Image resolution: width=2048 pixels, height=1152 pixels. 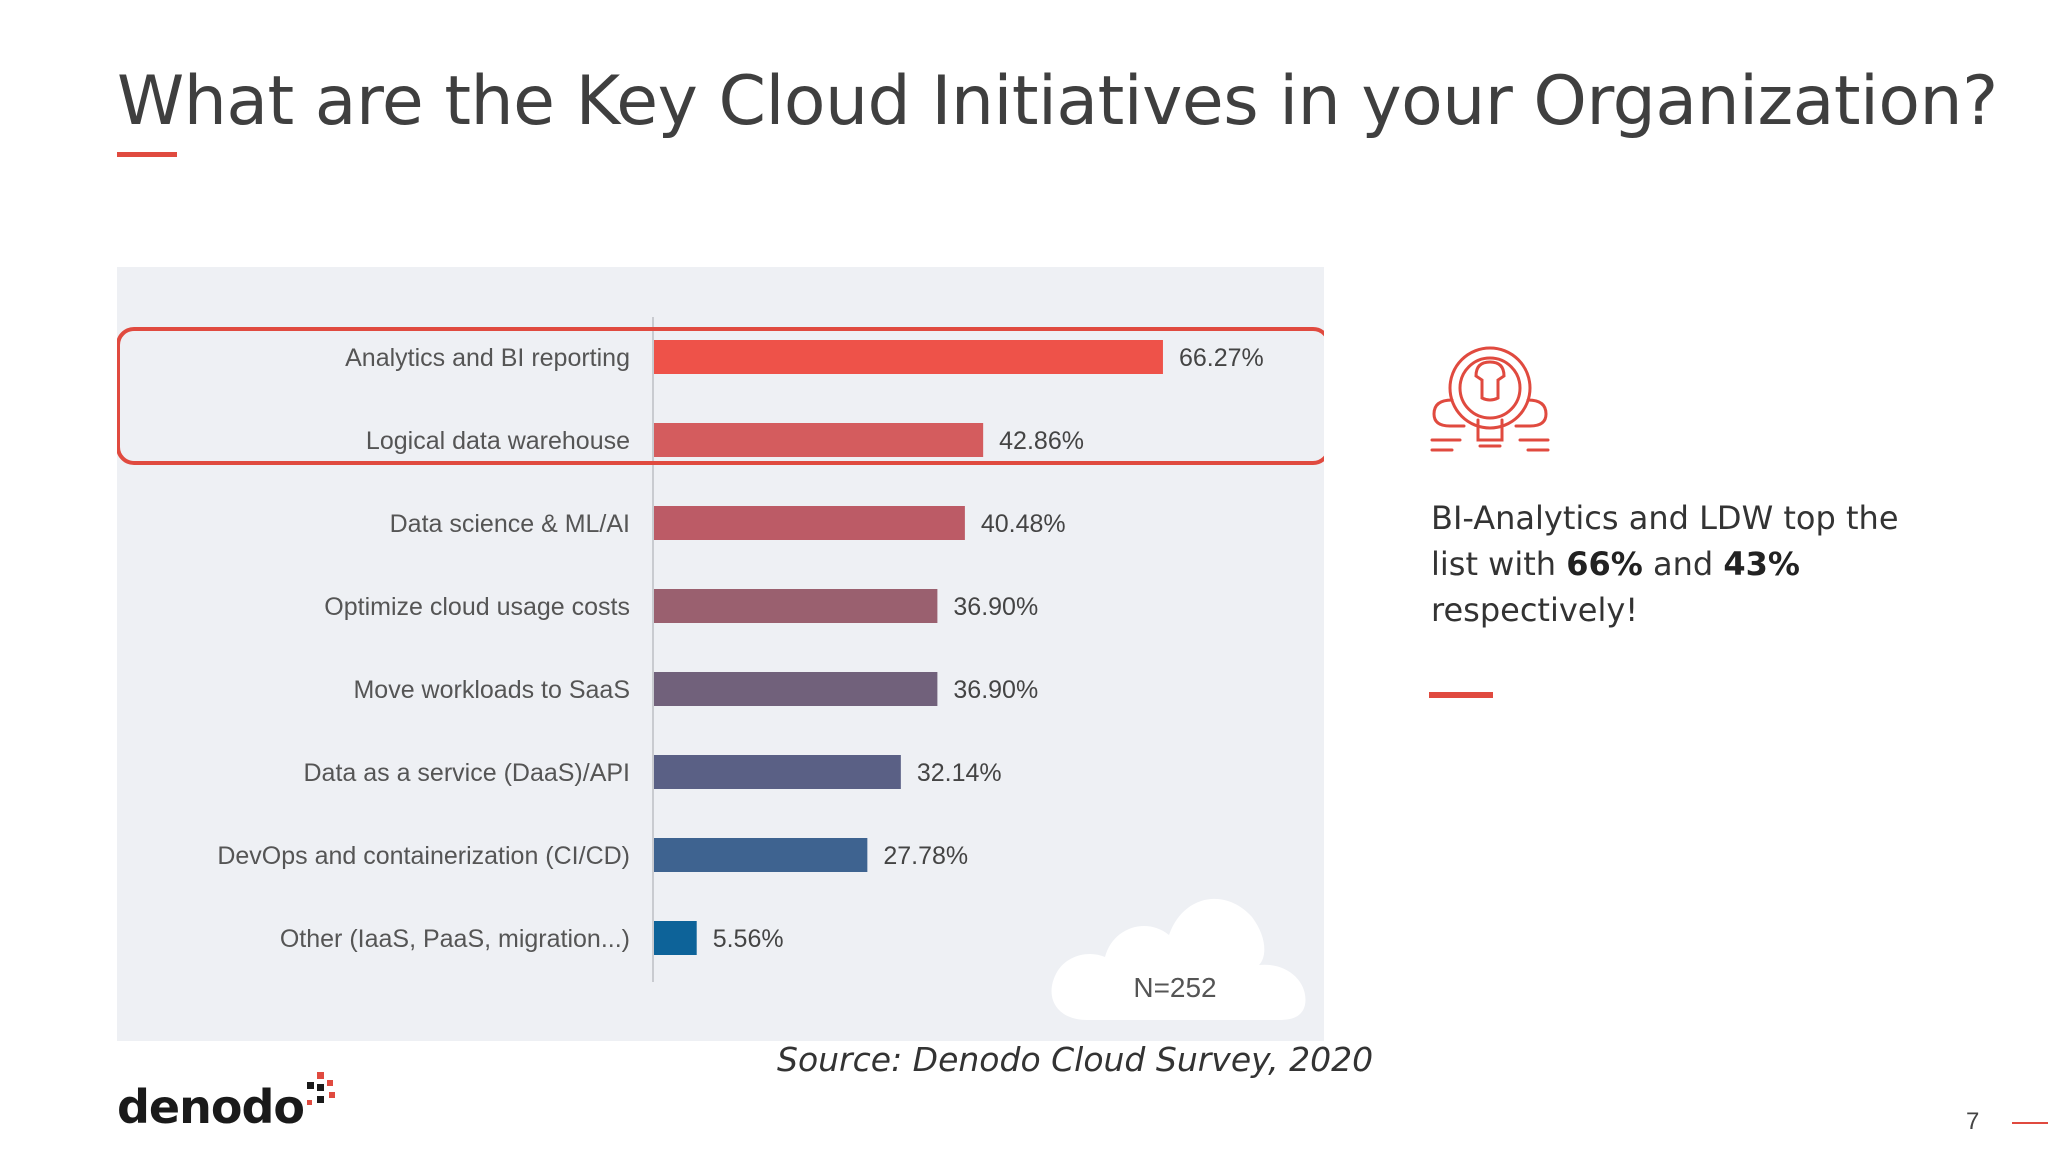 What do you see at coordinates (748, 939) in the screenshot?
I see `value-label: 5.56%` at bounding box center [748, 939].